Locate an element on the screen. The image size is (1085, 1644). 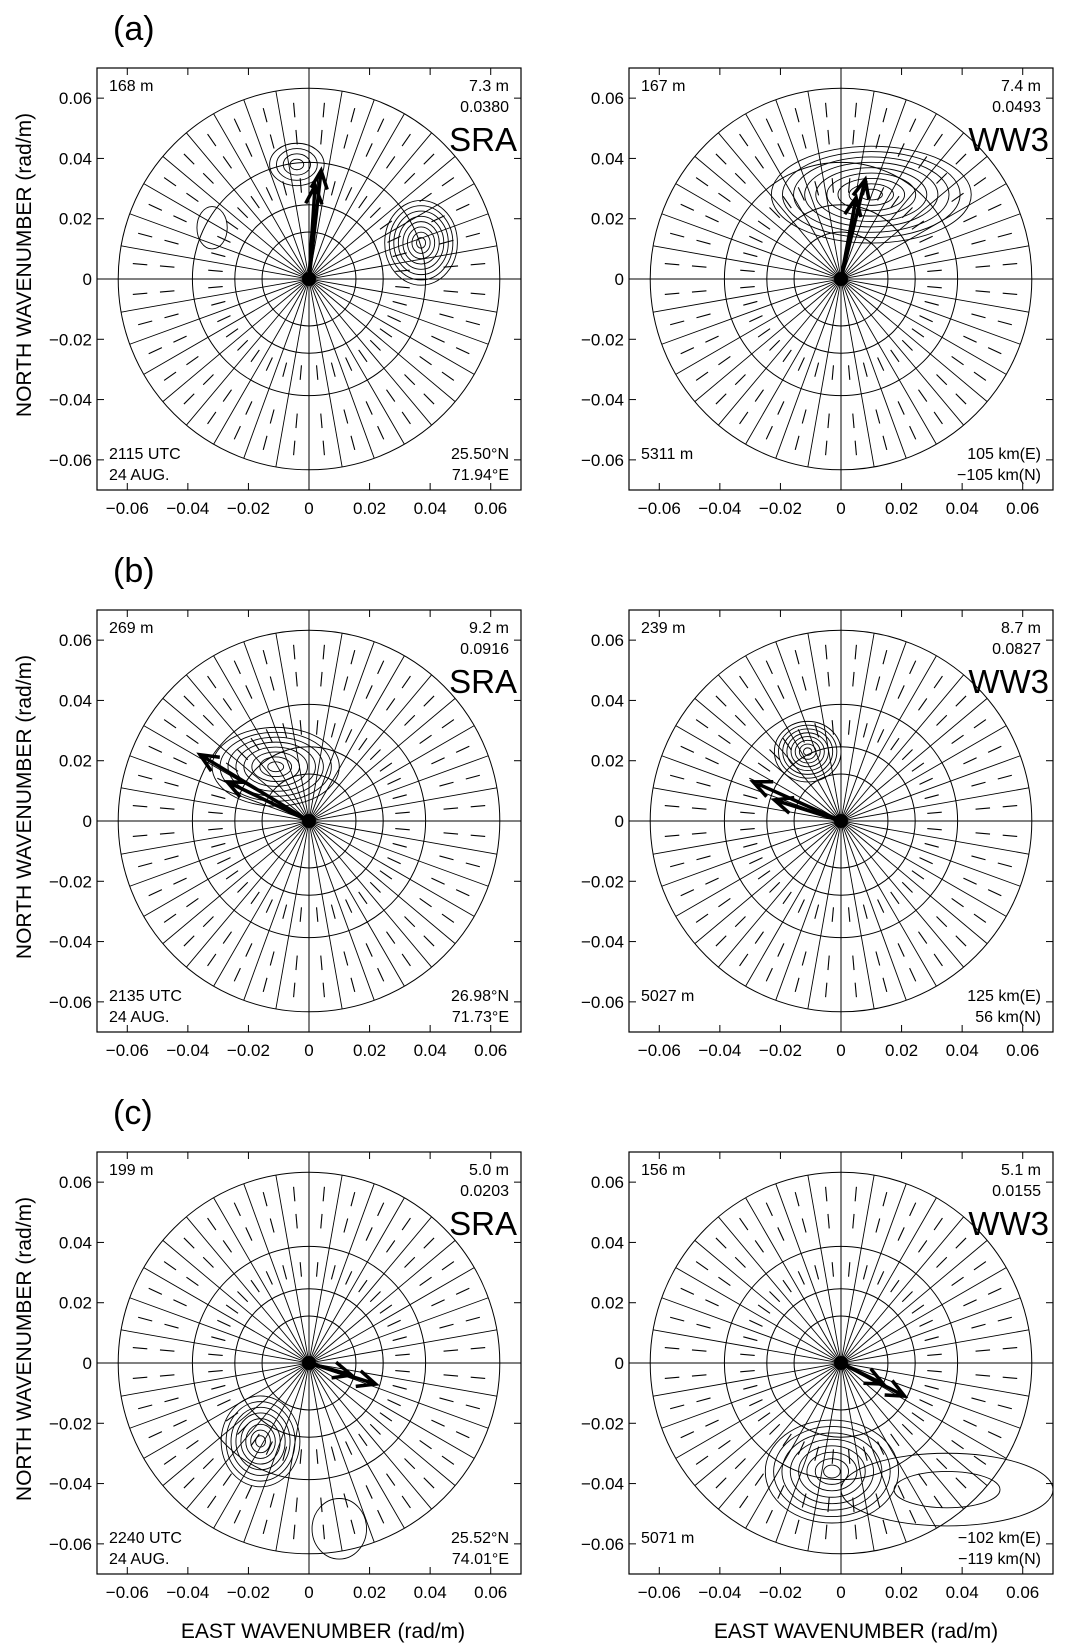
source-title: SRA is located at coordinates (483, 1223).